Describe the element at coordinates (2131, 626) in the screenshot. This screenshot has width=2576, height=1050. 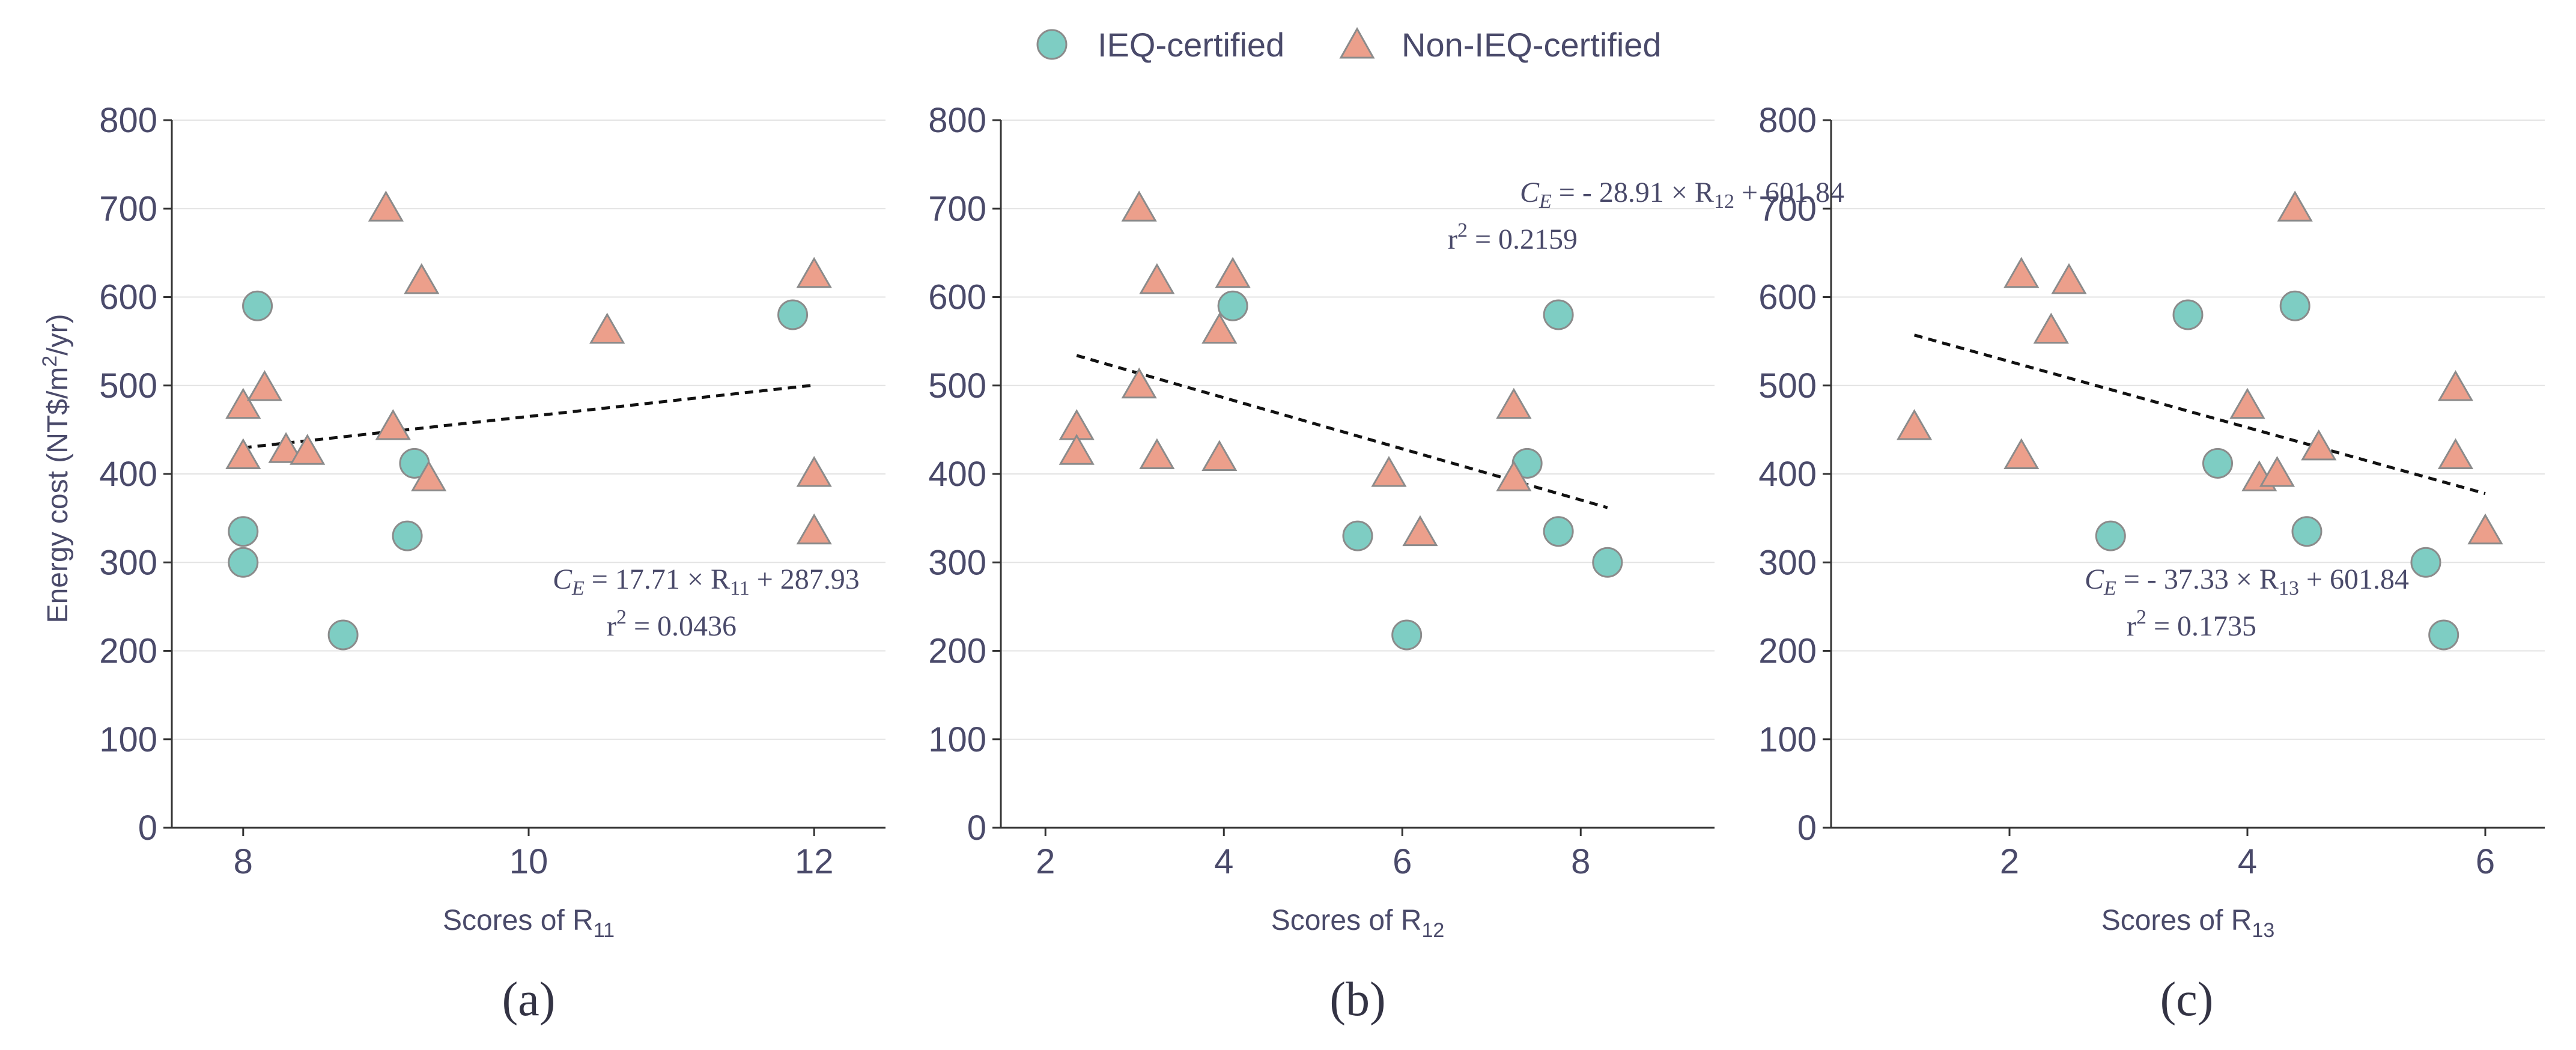
I see `panel-c-r-squared-prefix: r` at that location.